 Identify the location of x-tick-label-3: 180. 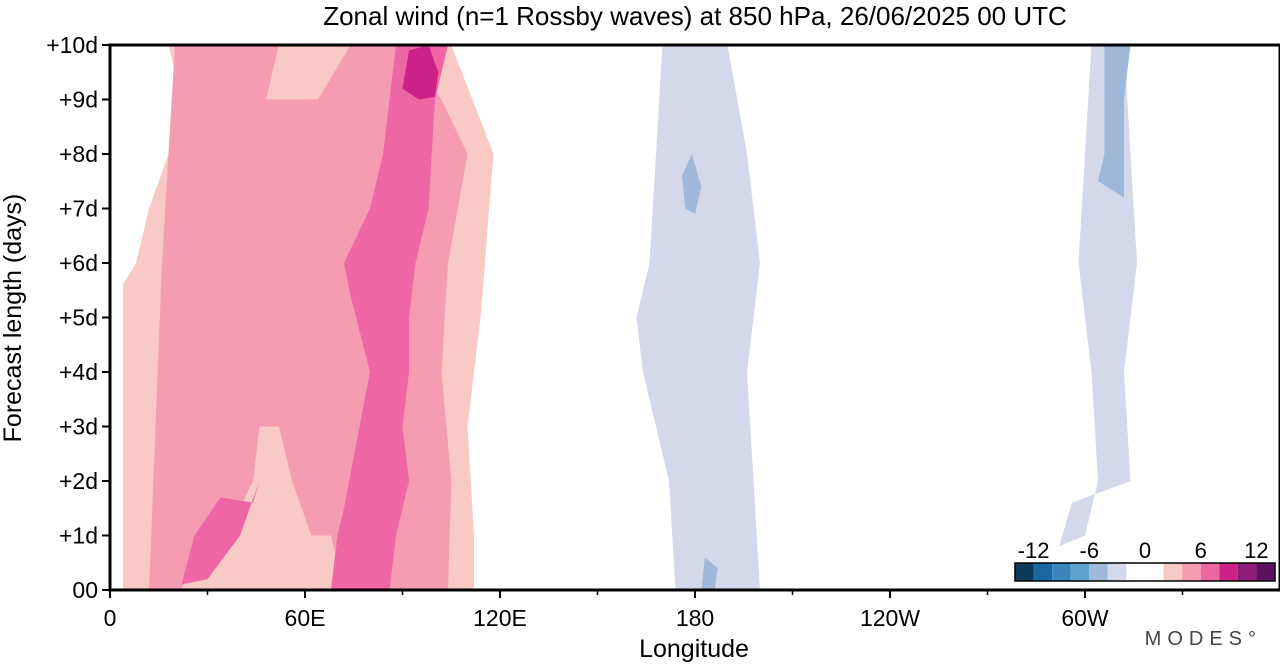
(695, 618).